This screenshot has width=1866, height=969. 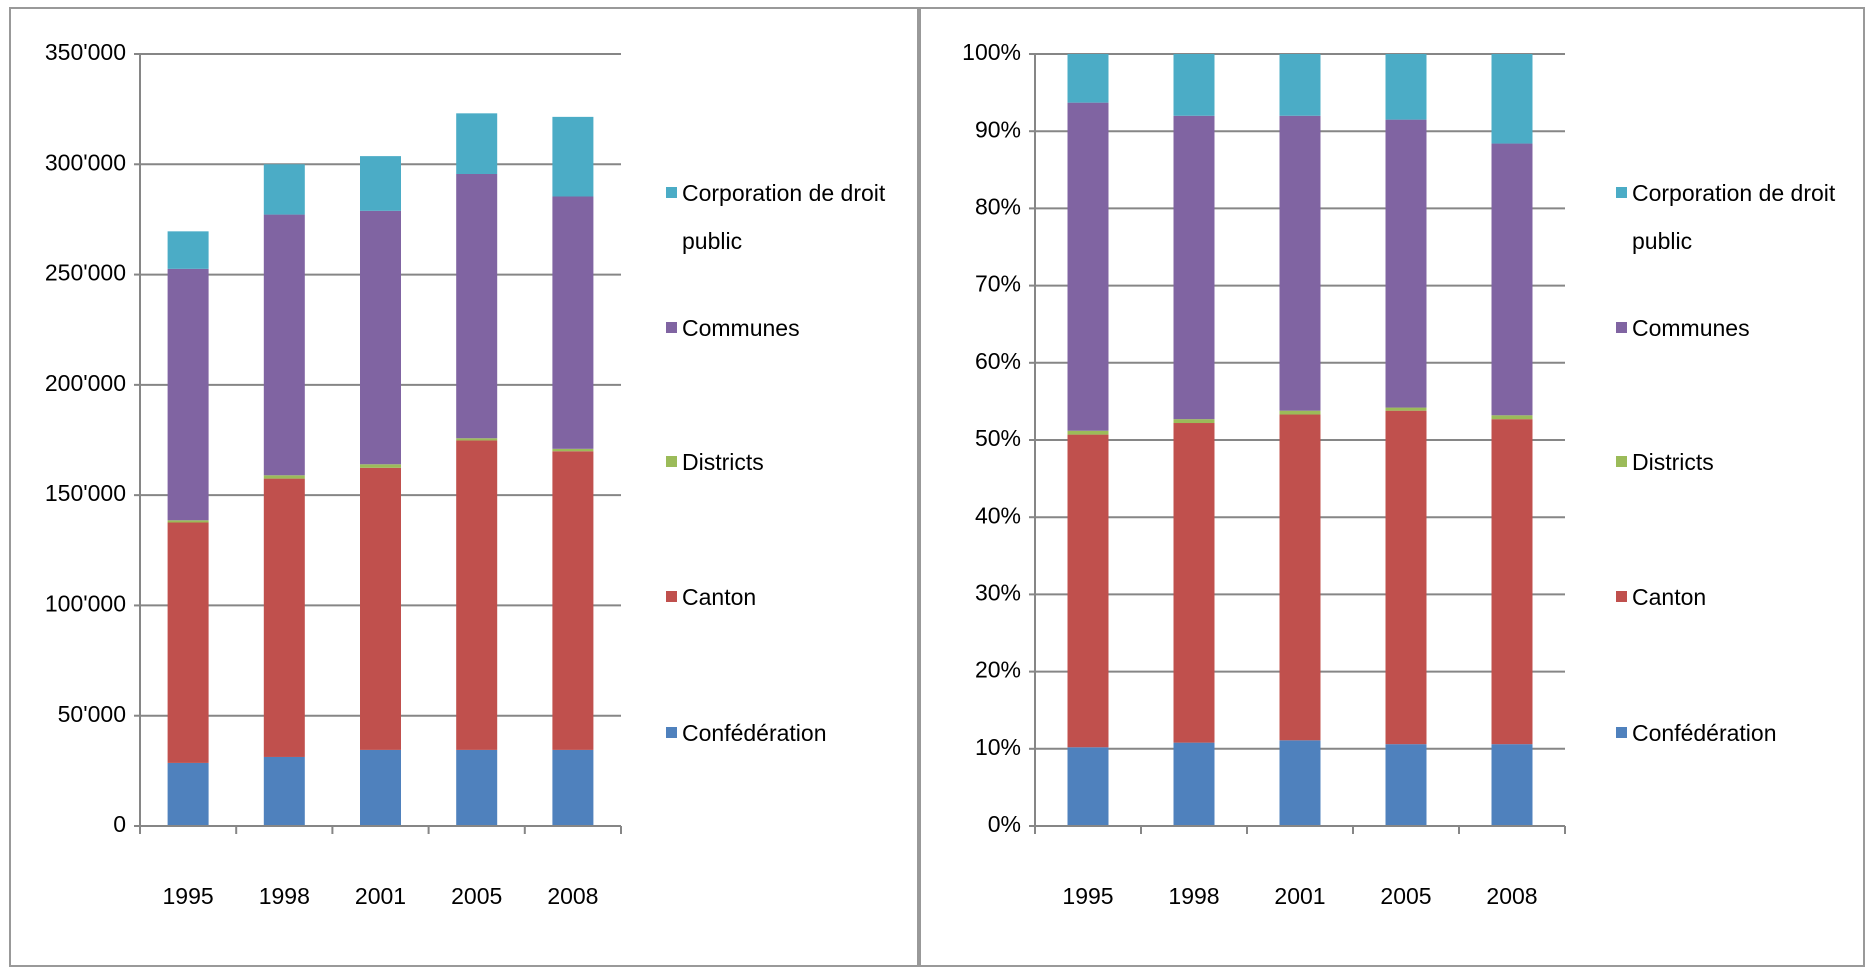 What do you see at coordinates (998, 515) in the screenshot?
I see `y-tick-label: 40%` at bounding box center [998, 515].